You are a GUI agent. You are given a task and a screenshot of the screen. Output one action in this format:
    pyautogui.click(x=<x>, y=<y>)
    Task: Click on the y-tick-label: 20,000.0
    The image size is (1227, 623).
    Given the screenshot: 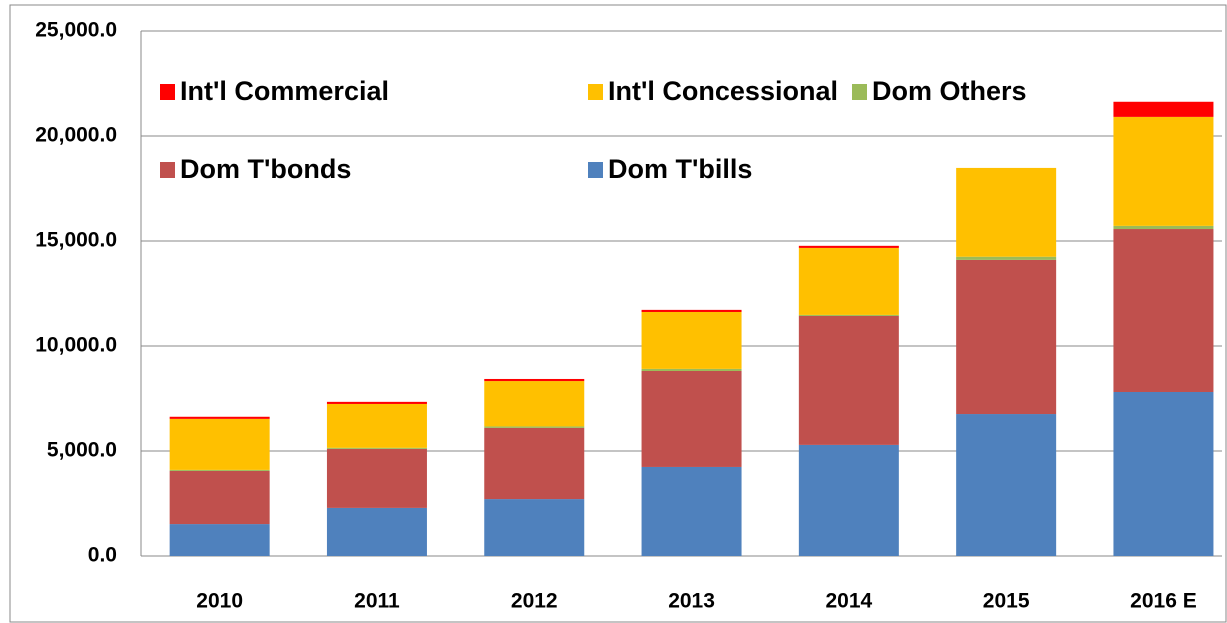 What is the action you would take?
    pyautogui.click(x=76, y=135)
    